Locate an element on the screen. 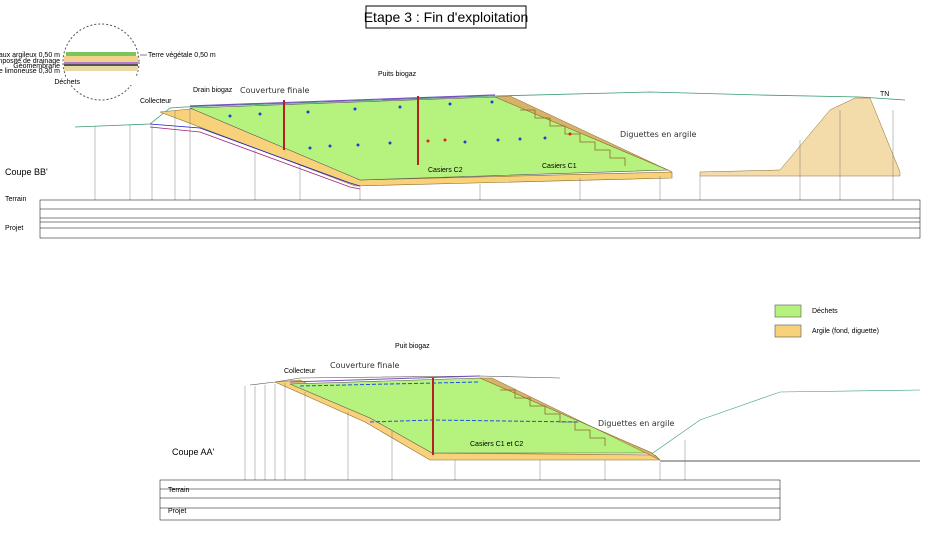 The image size is (930, 533). label: Casiers C2 is located at coordinates (445, 170).